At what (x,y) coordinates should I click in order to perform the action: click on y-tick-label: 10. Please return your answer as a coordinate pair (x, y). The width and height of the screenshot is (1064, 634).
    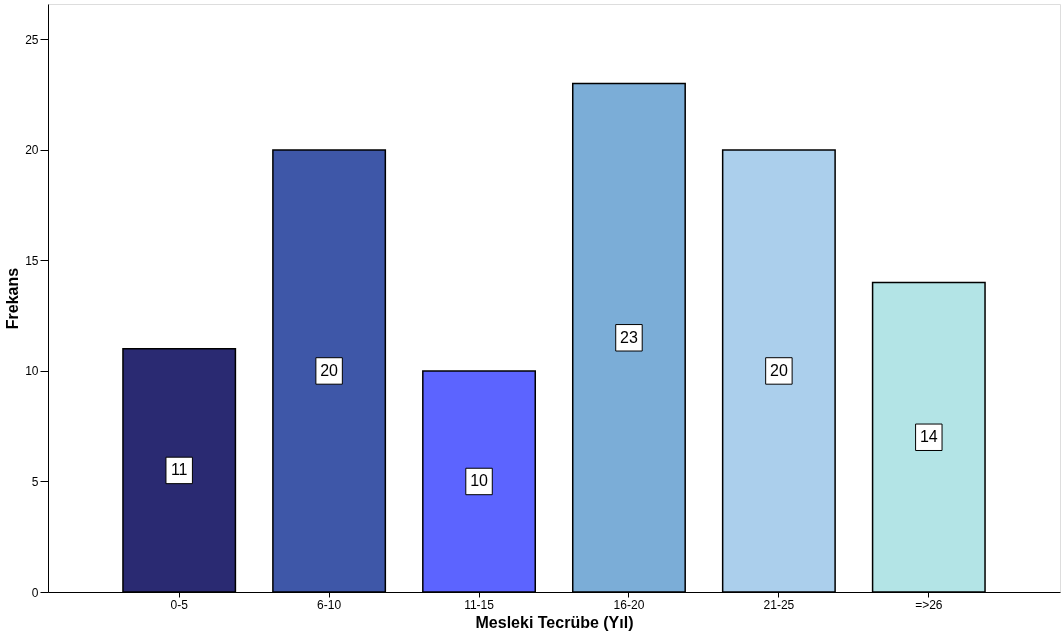
    Looking at the image, I should click on (32, 371).